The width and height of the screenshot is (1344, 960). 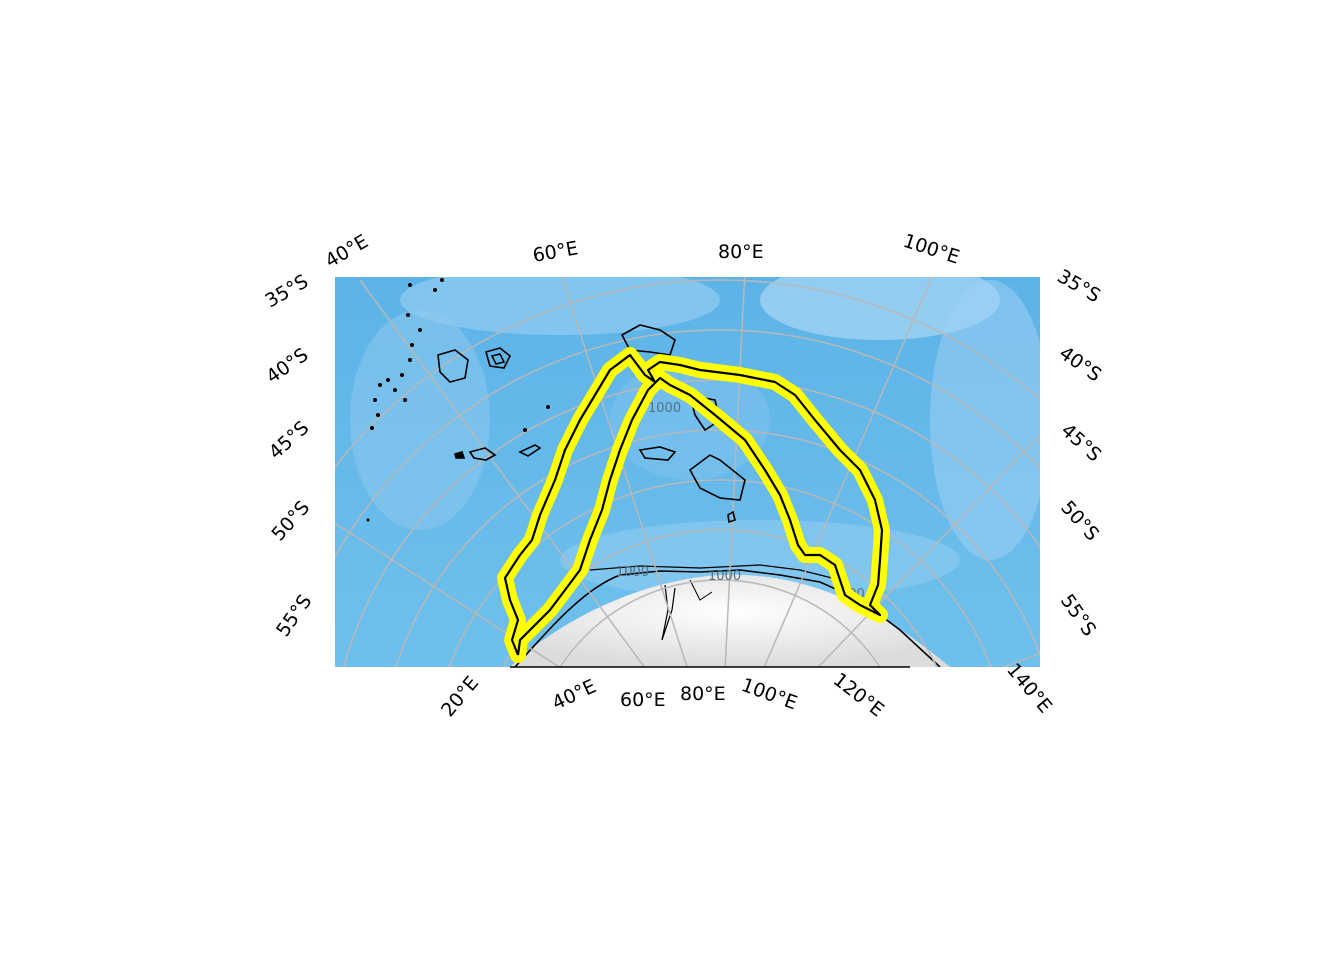 What do you see at coordinates (1029, 688) in the screenshot?
I see `lon-label: 140°E` at bounding box center [1029, 688].